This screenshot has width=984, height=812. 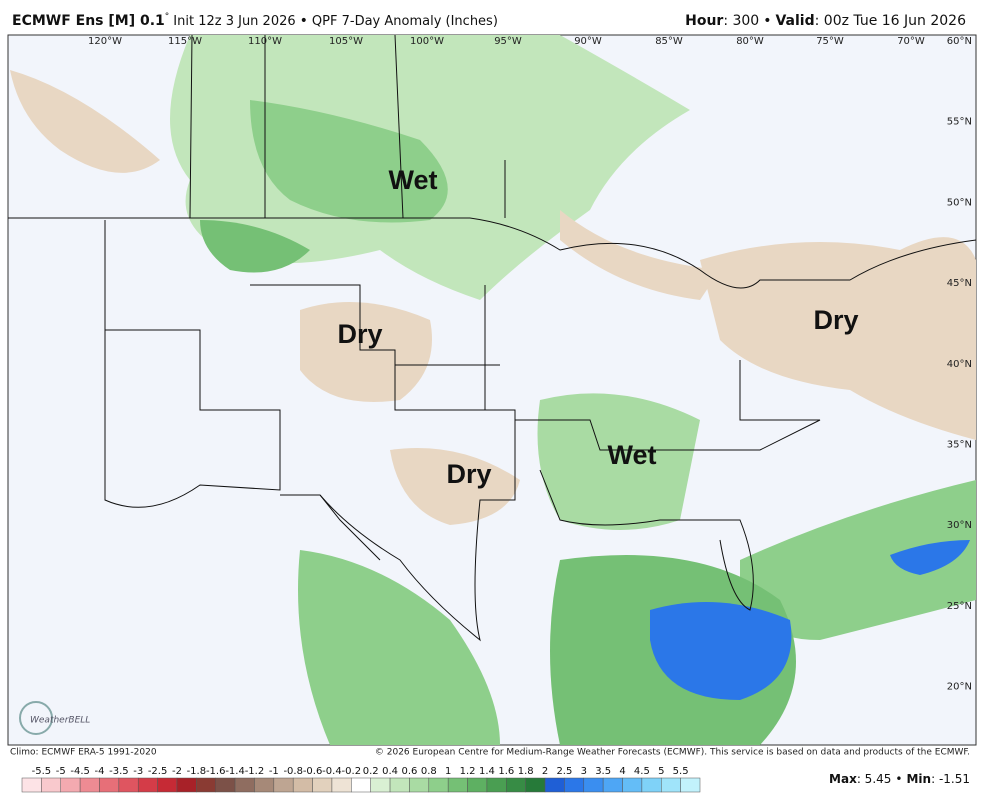 What do you see at coordinates (119, 771) in the screenshot?
I see `colorbar-label: -3.5` at bounding box center [119, 771].